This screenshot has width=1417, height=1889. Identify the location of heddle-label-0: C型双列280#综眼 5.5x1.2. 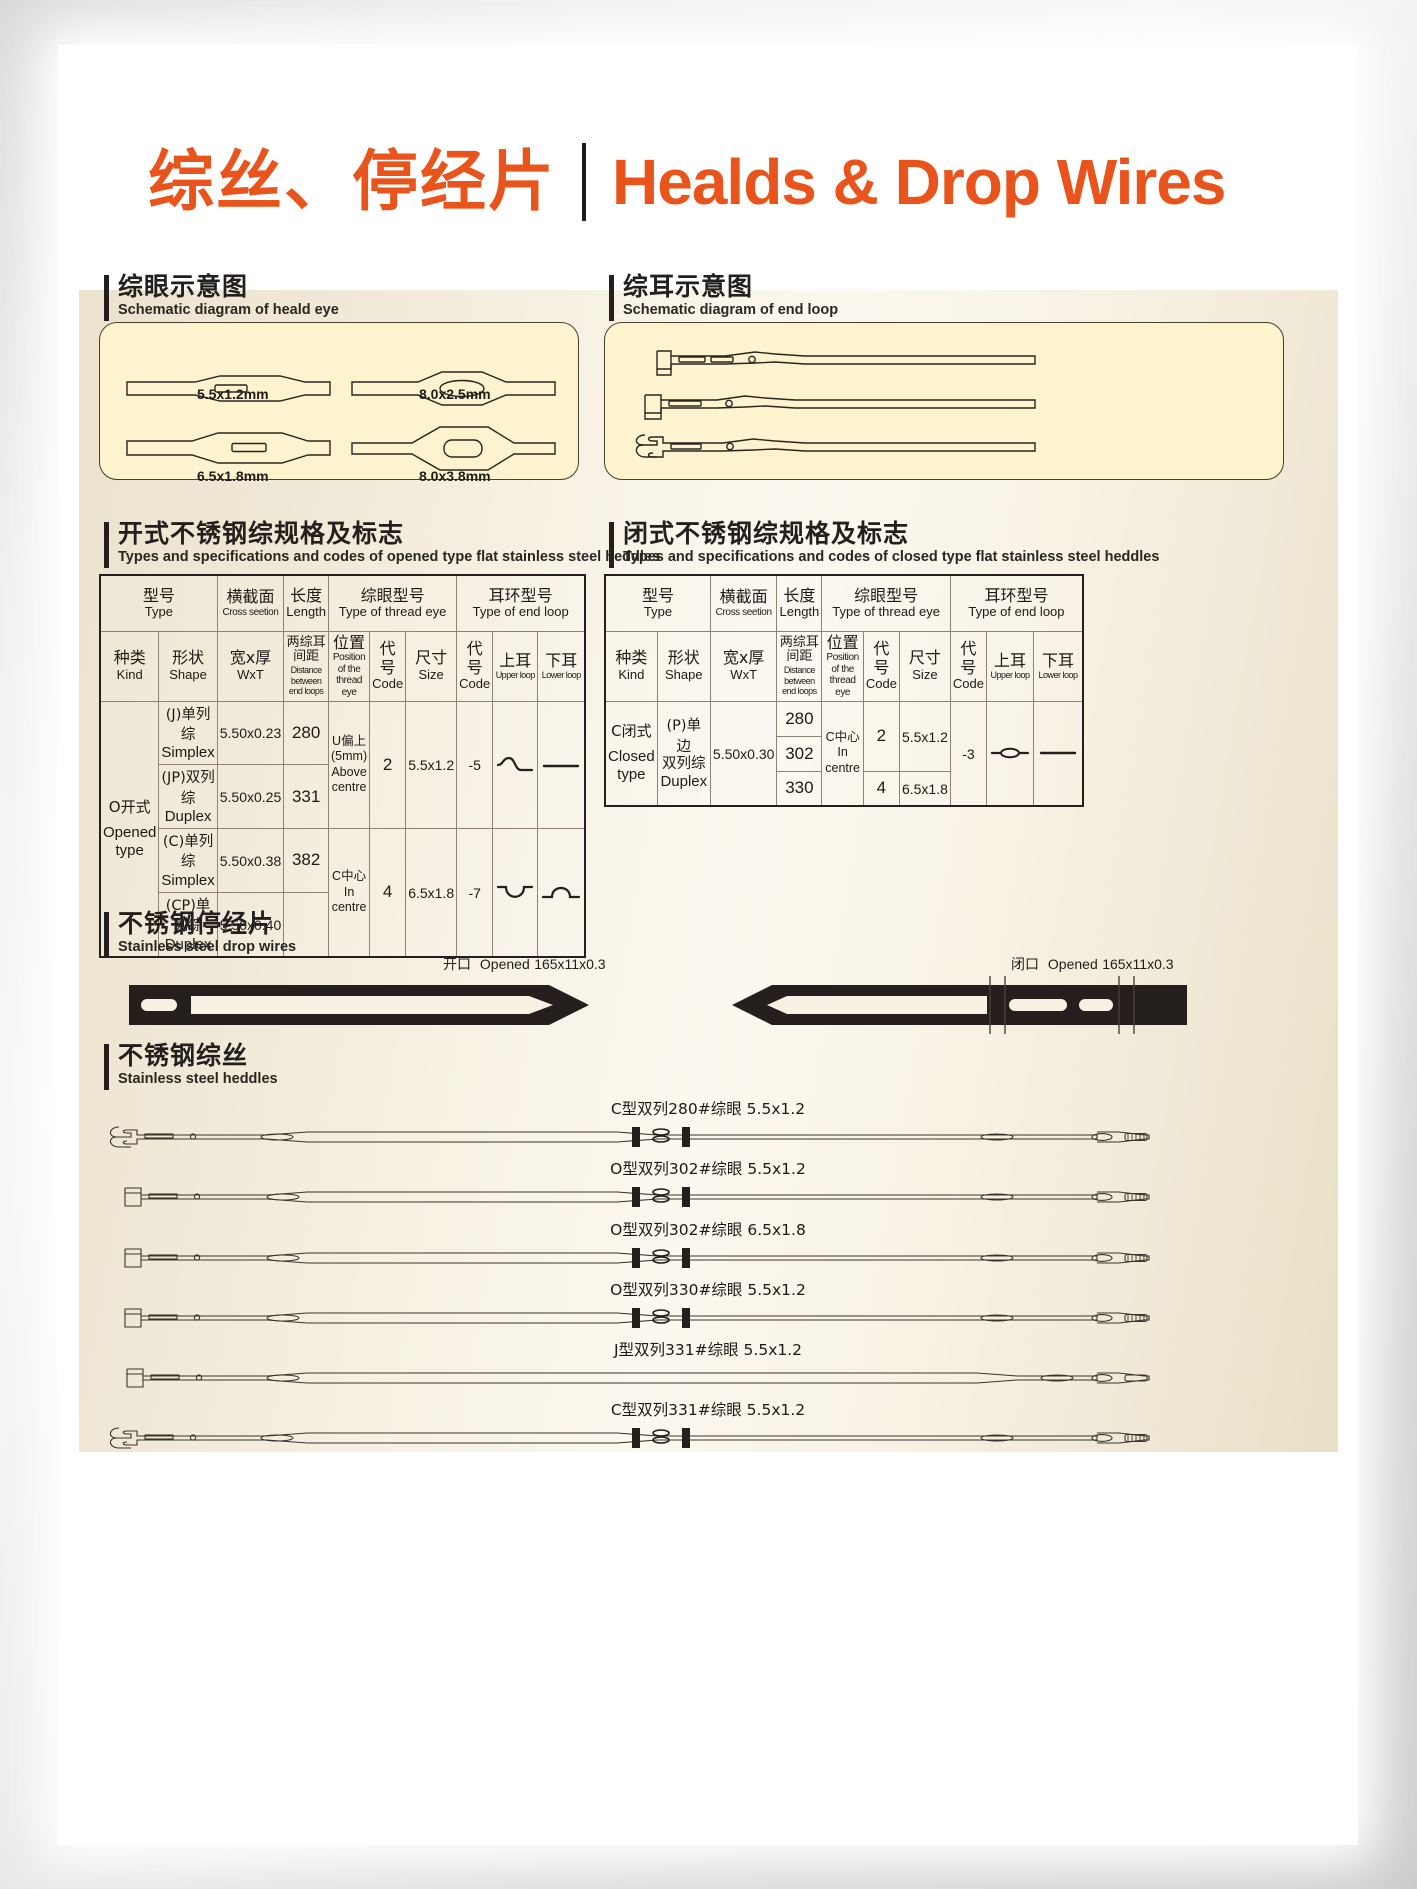
(708, 1109).